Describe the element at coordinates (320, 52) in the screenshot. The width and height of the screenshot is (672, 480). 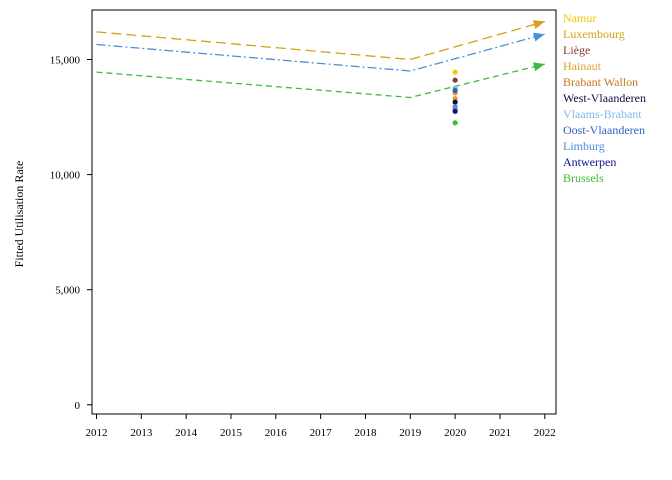
I see `line-limburg` at that location.